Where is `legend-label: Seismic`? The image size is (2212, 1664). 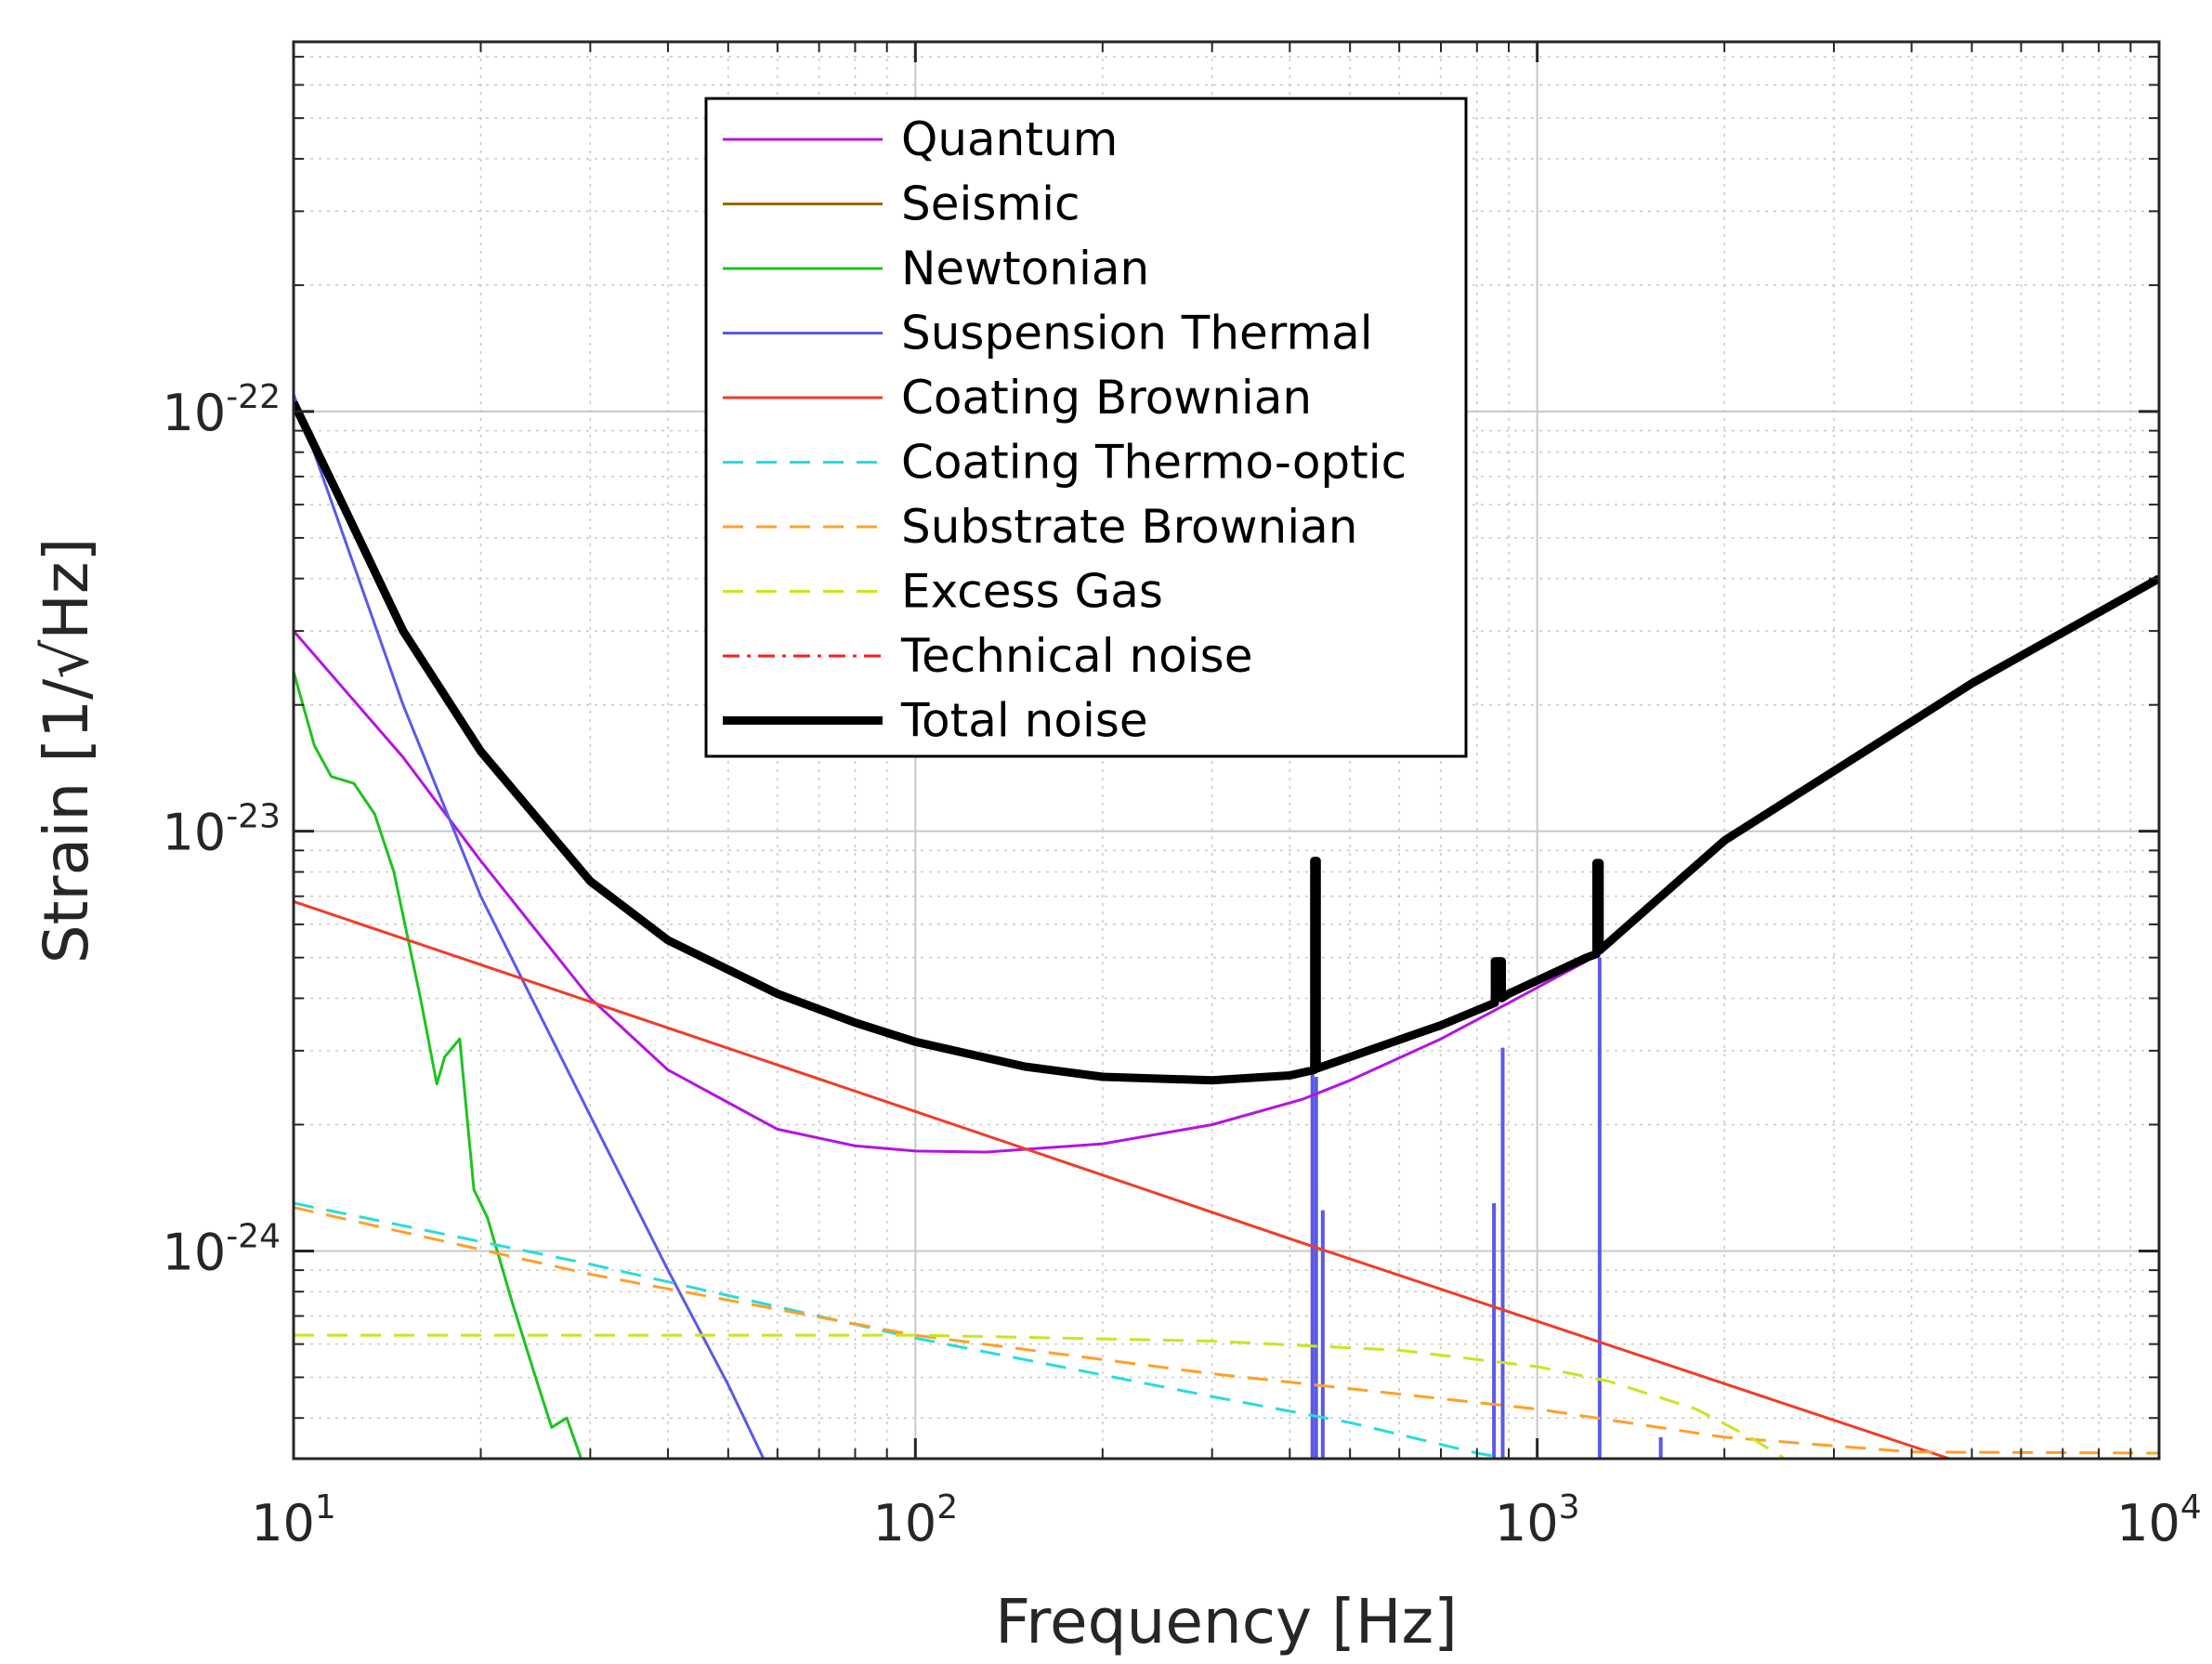 legend-label: Seismic is located at coordinates (991, 204).